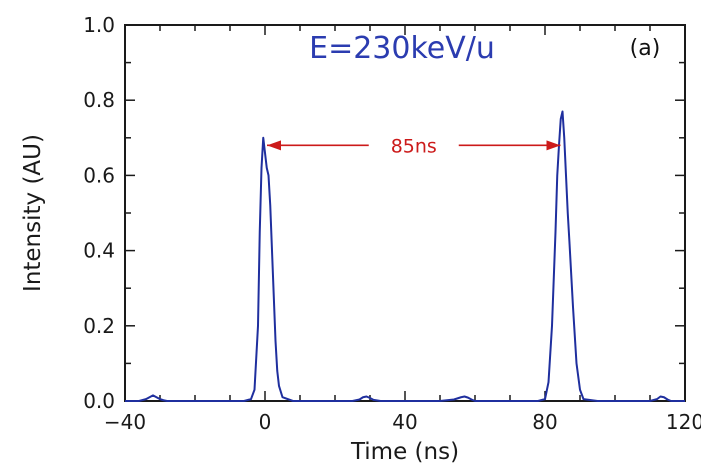 This screenshot has width=701, height=465. What do you see at coordinates (99, 100) in the screenshot?
I see `y-tick-label: 0.8` at bounding box center [99, 100].